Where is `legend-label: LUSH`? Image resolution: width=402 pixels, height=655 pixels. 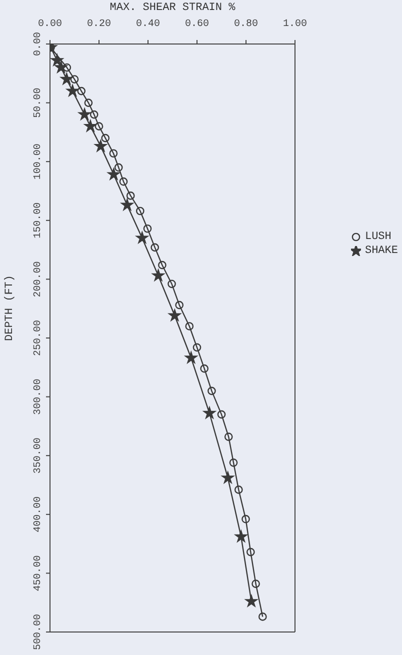 legend-label: LUSH is located at coordinates (378, 237).